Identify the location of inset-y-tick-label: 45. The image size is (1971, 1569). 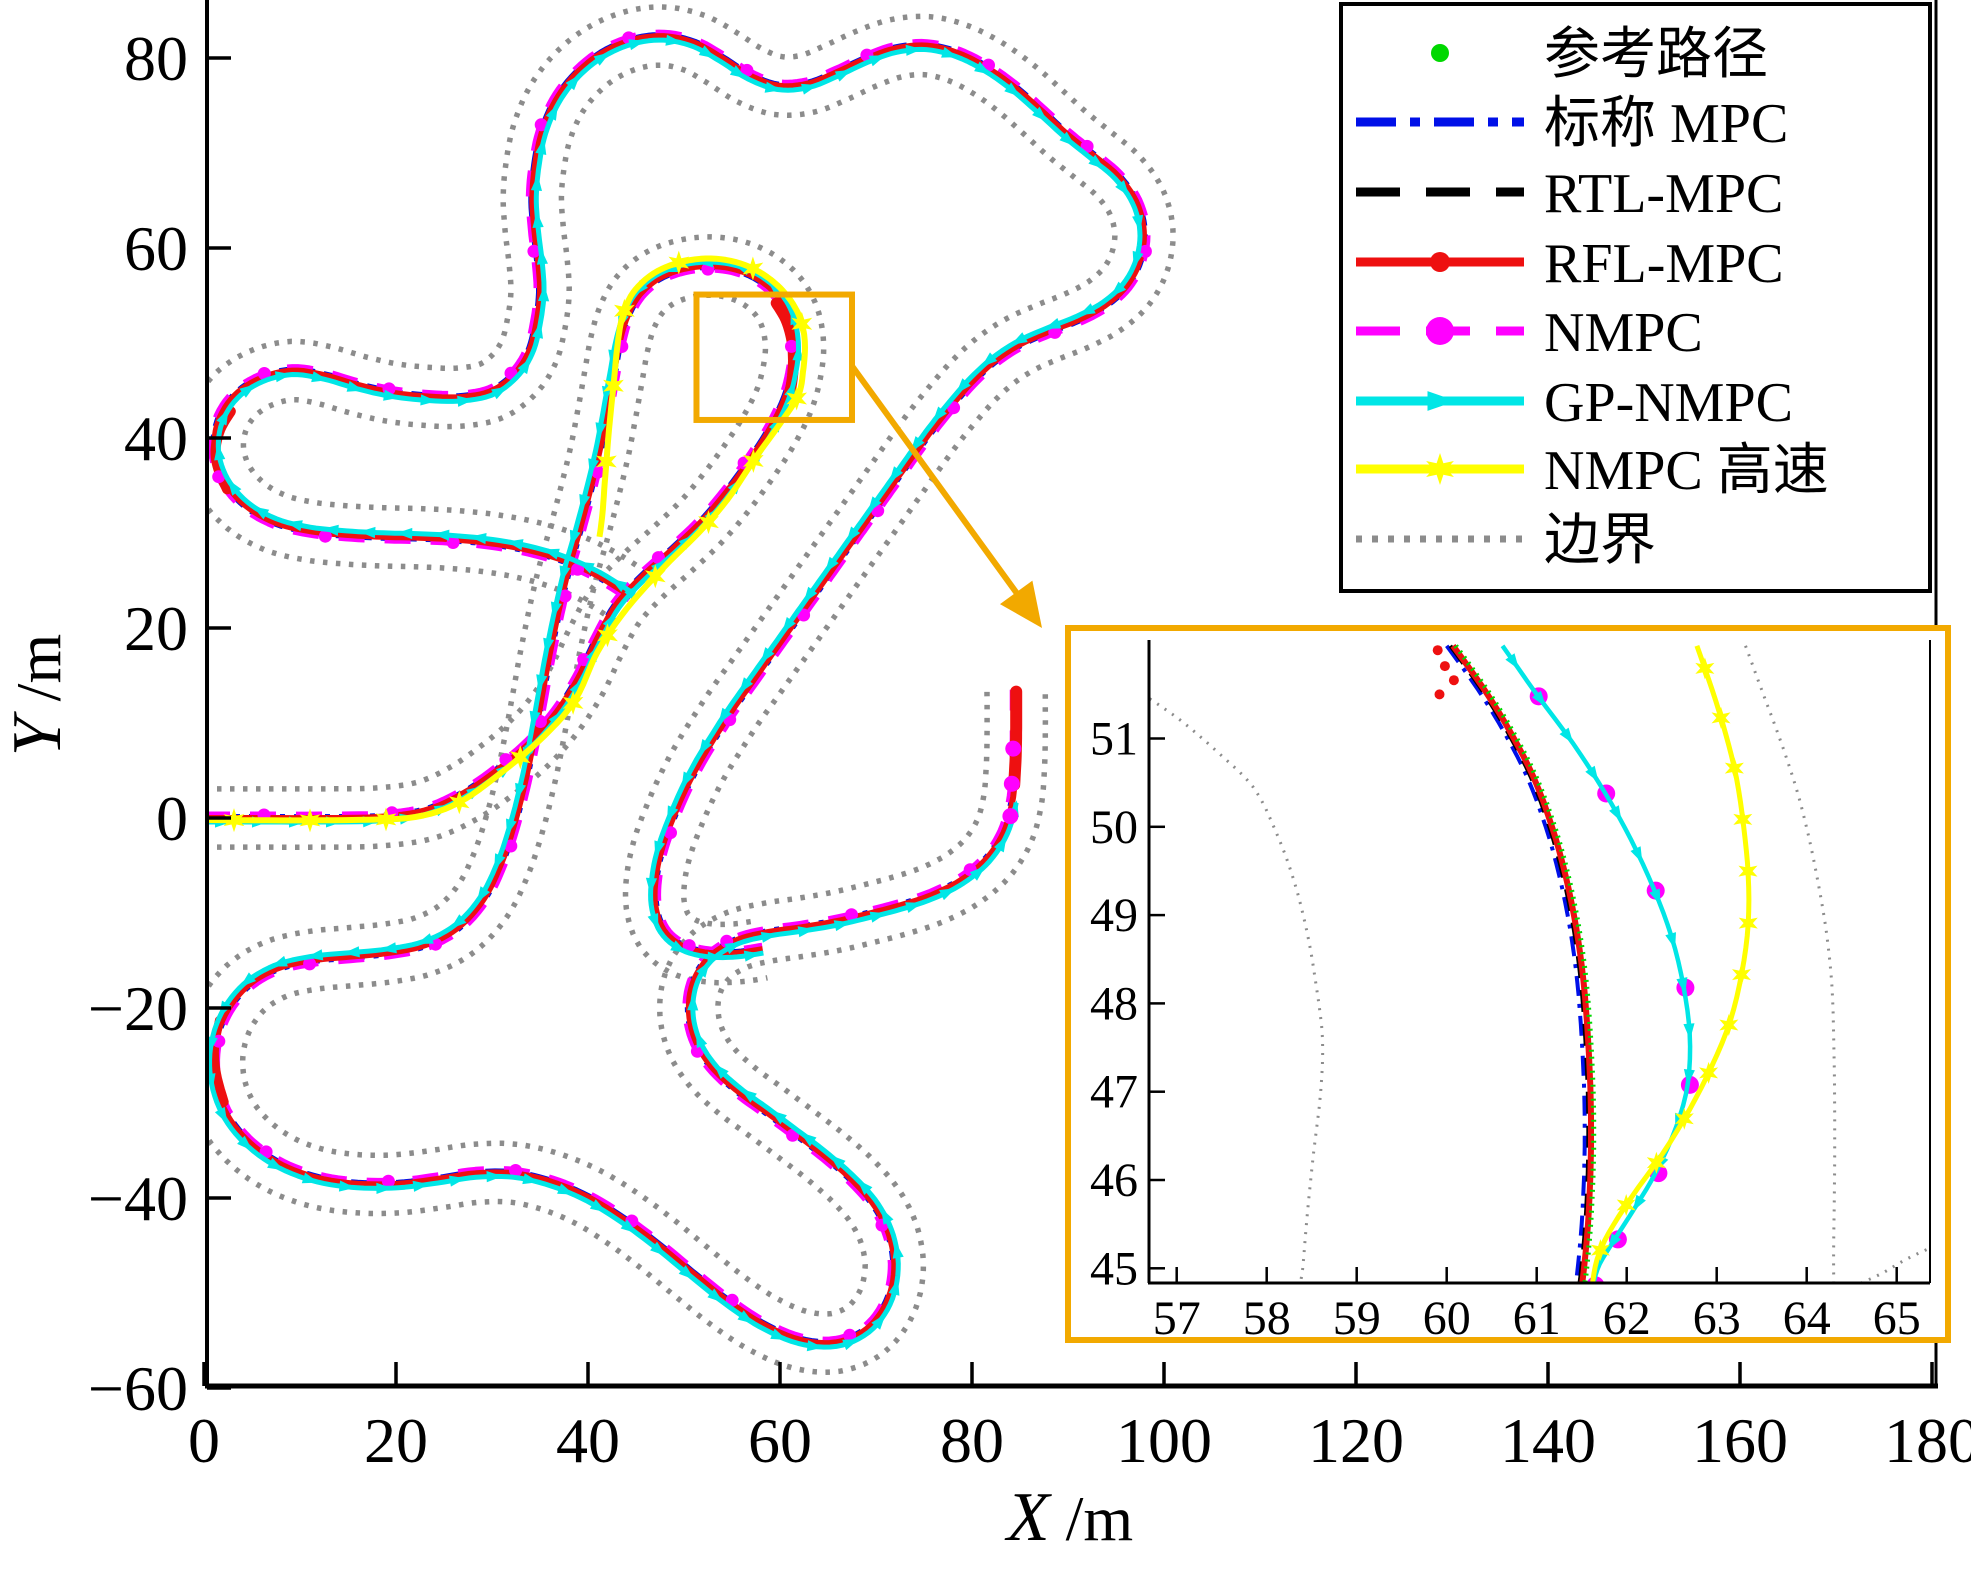
(1114, 1268).